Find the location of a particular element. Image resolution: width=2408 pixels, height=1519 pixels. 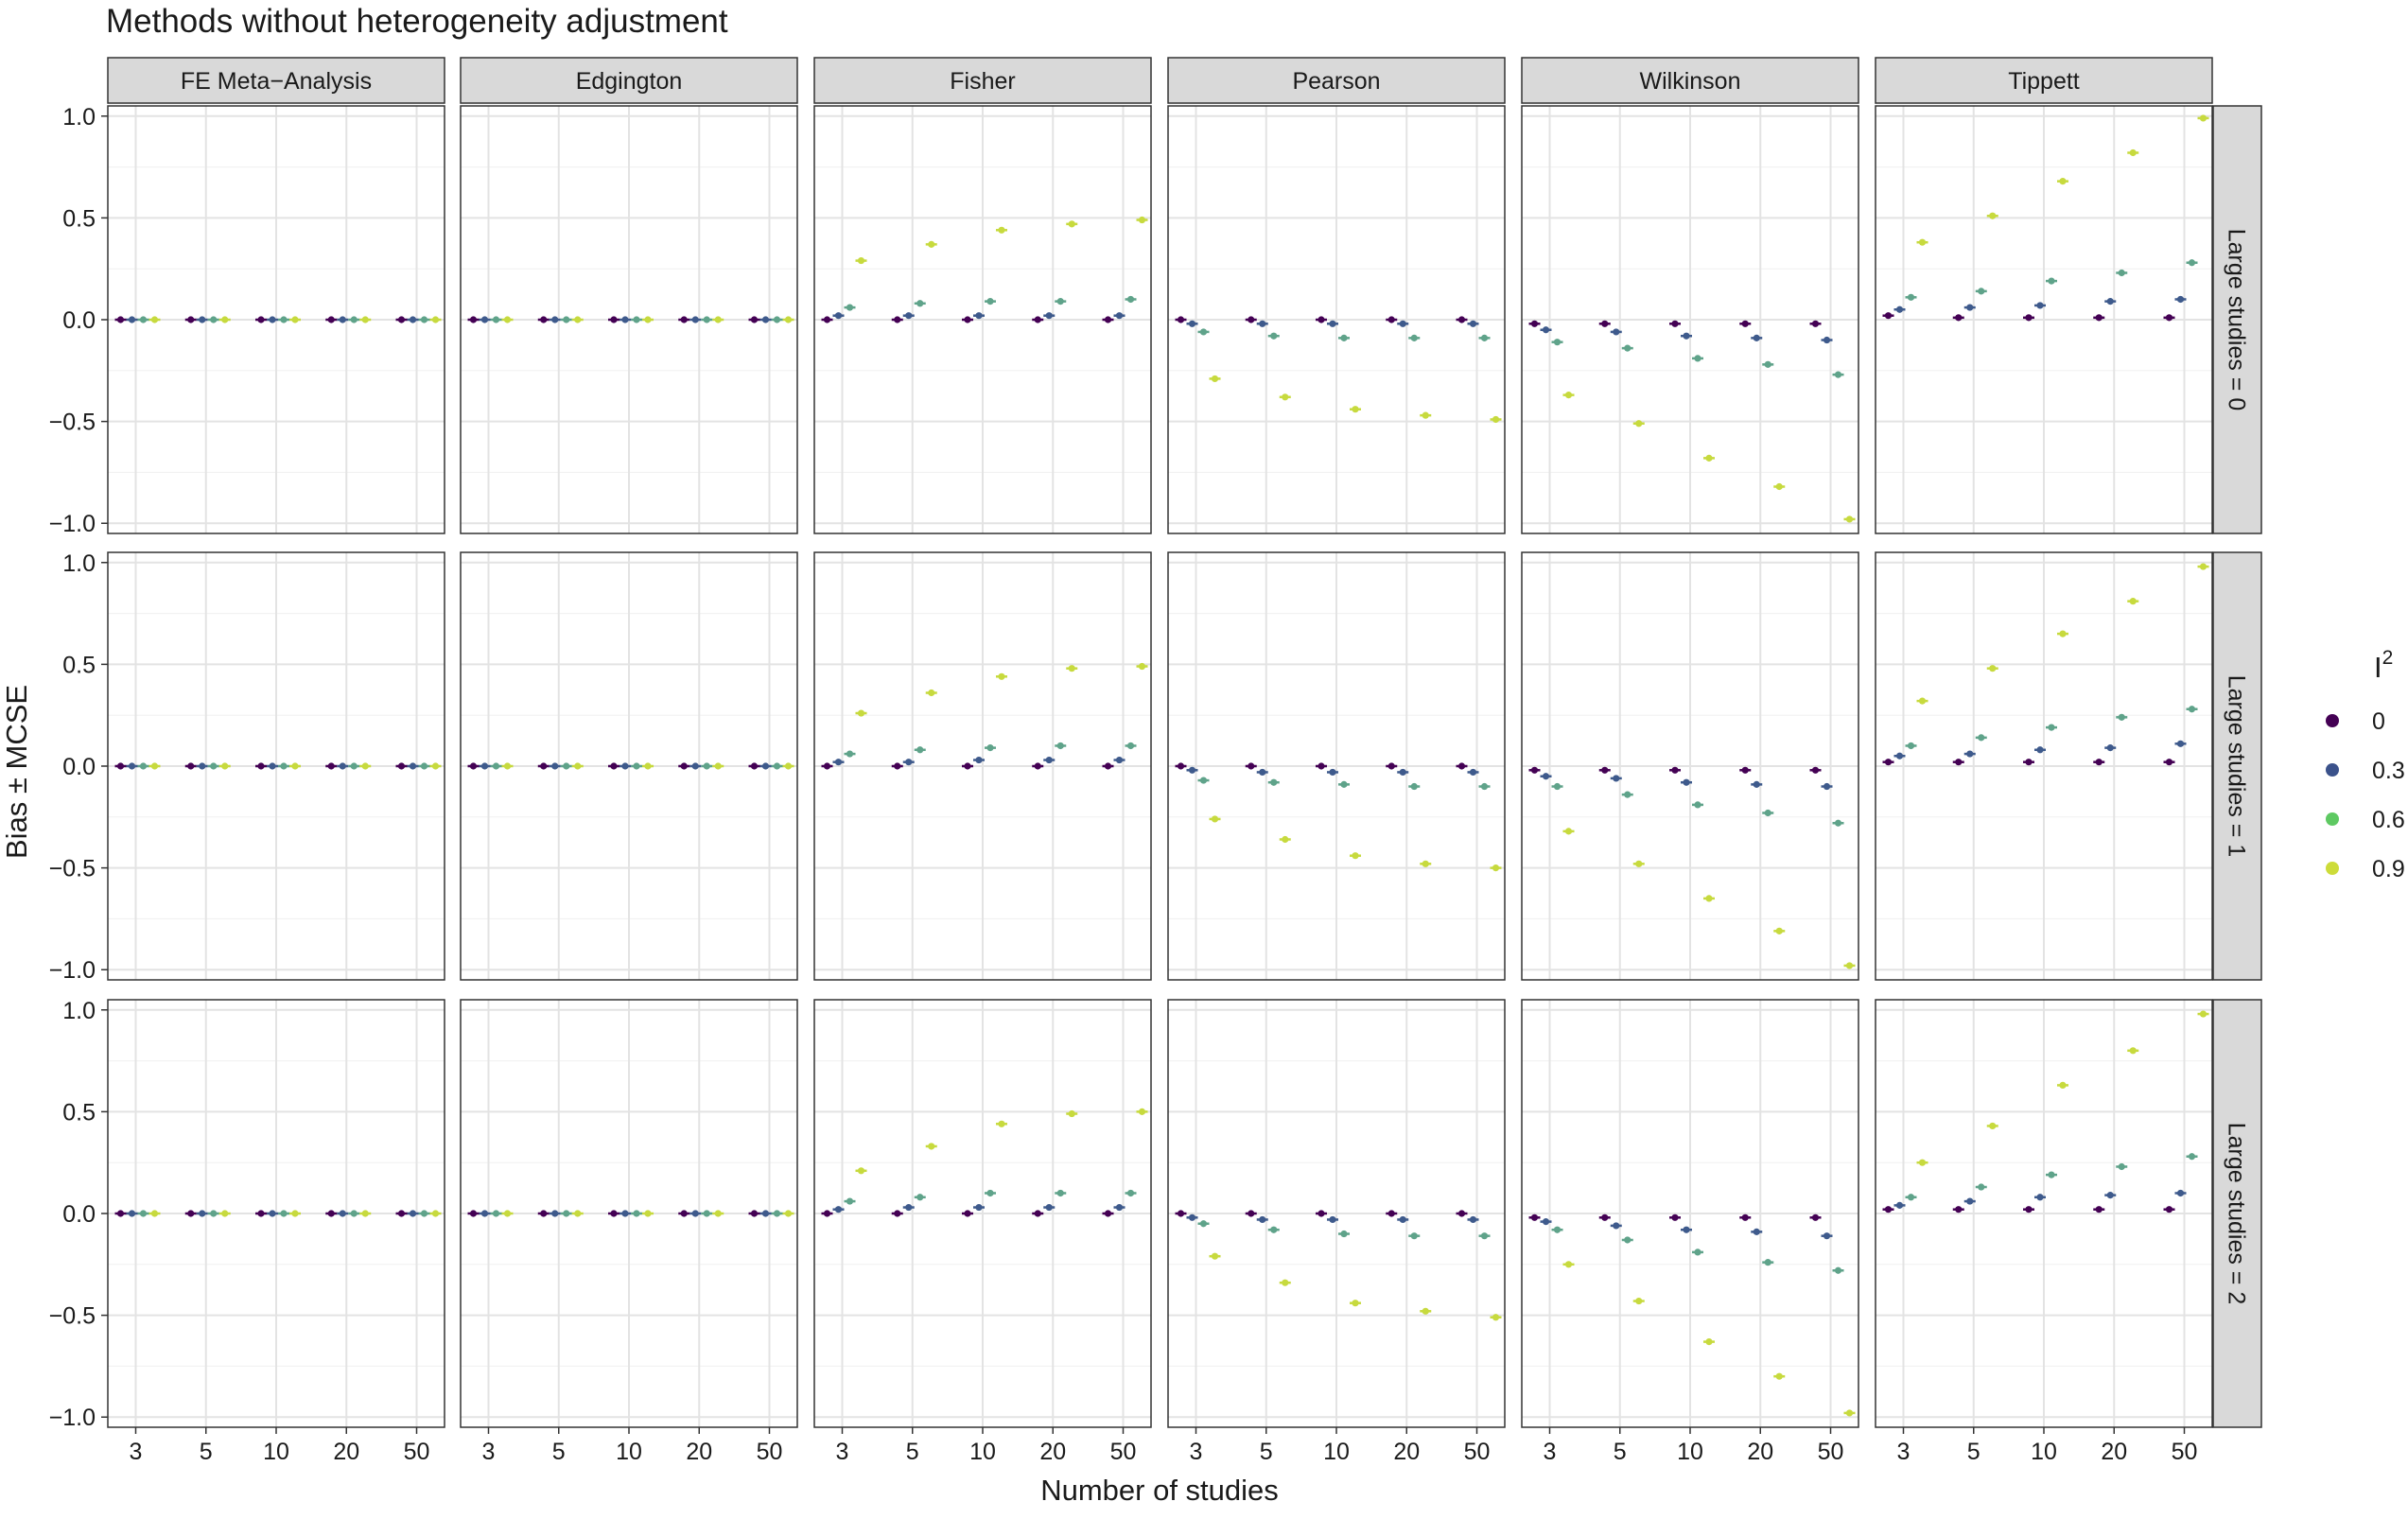

x-tick-label: 50 is located at coordinates (770, 1452).